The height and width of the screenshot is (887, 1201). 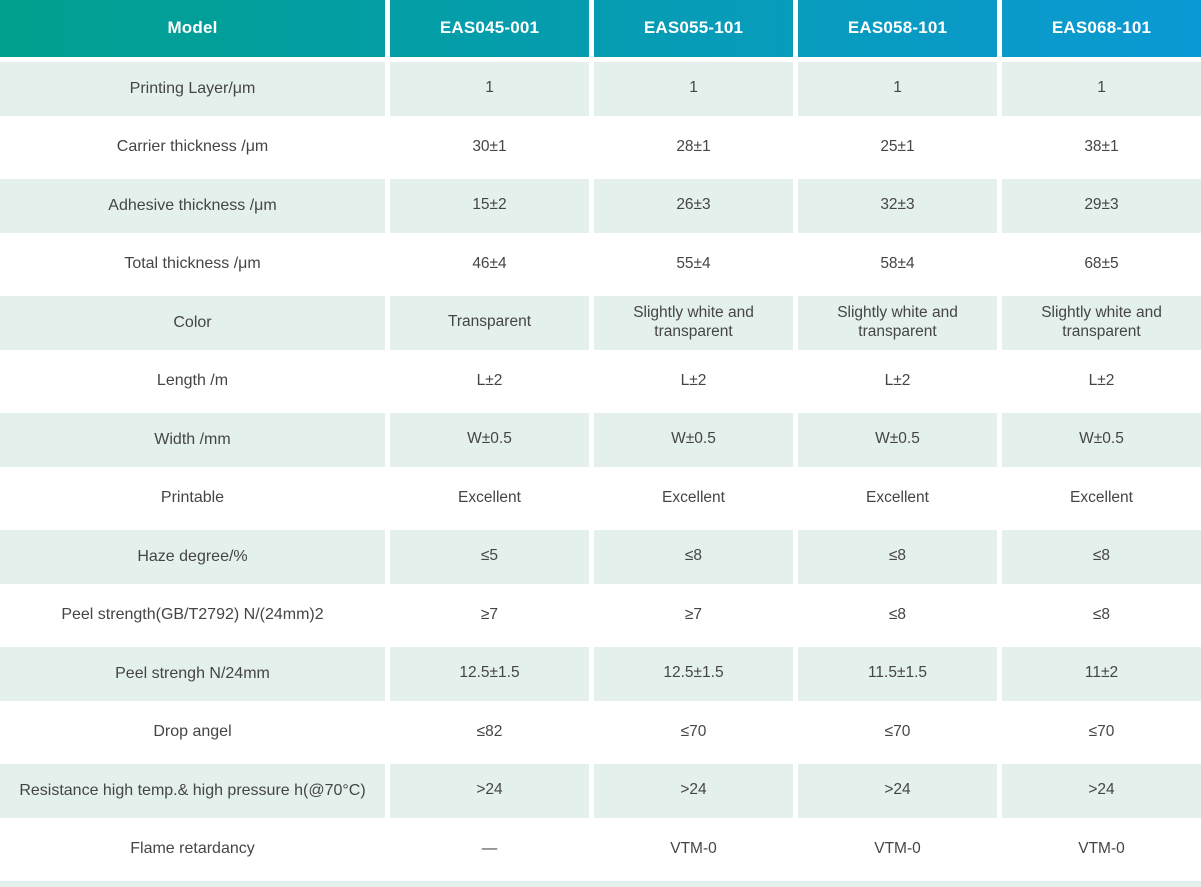 I want to click on row-label: Carrier thickness /μm, so click(x=192, y=147).